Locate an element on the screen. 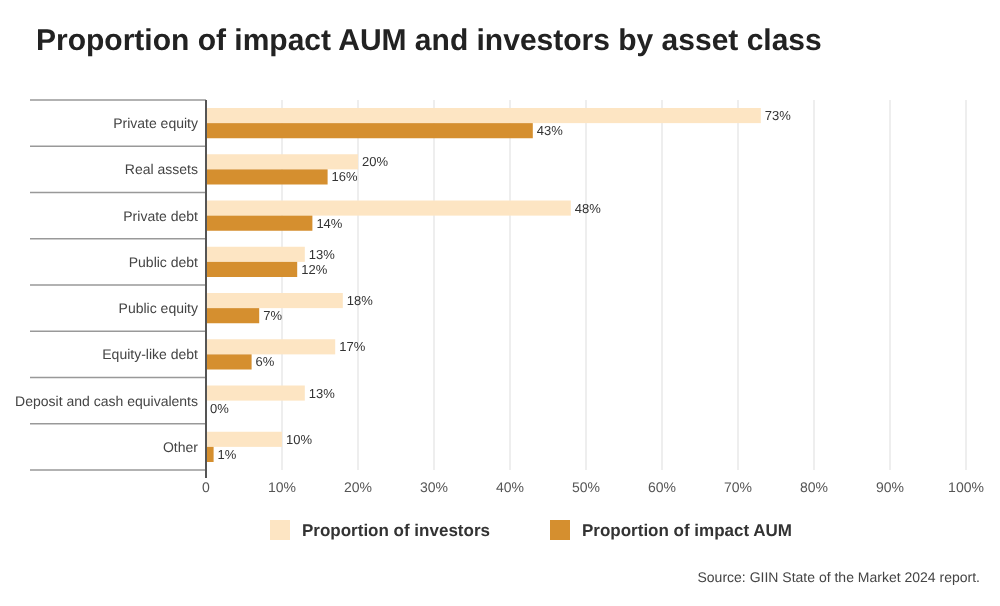 The image size is (1000, 606). chart-title: Proportion of impact AUM and investors by asset class is located at coordinates (429, 41).